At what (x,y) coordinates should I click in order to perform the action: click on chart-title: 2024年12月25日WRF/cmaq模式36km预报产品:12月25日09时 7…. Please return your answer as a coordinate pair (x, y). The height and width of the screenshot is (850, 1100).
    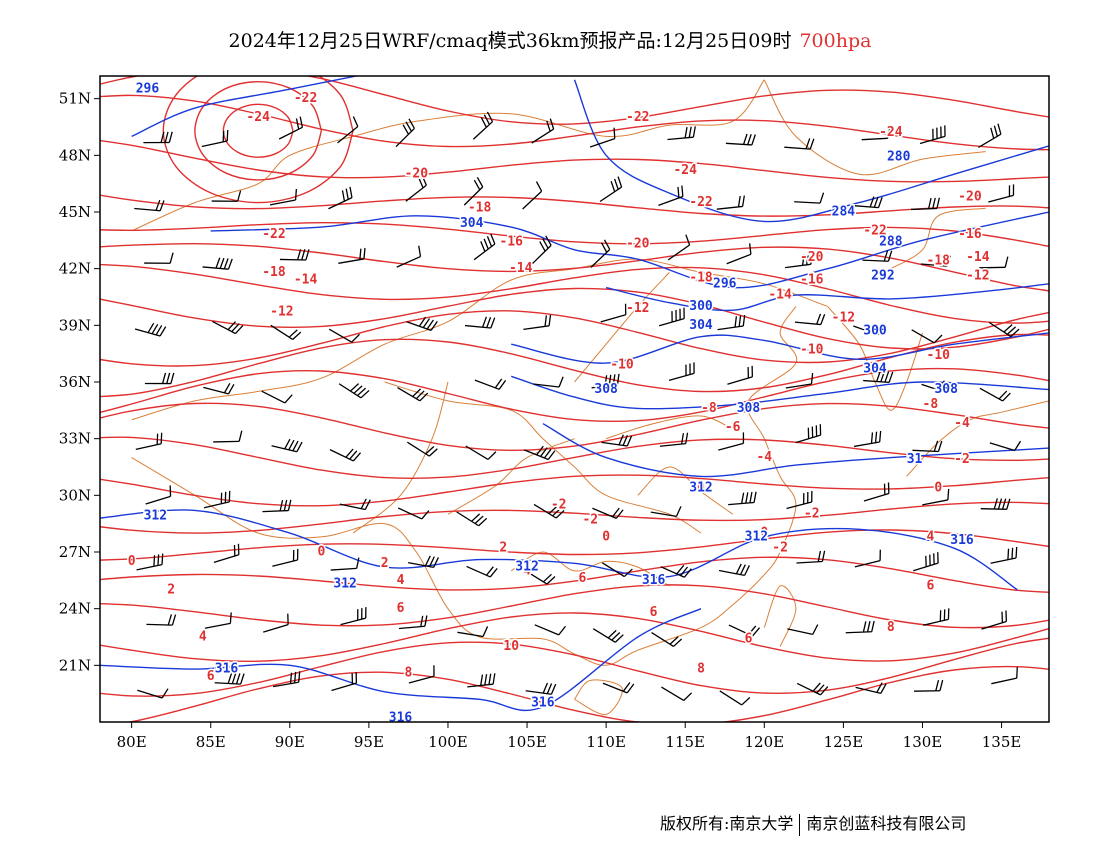
    Looking at the image, I should click on (550, 39).